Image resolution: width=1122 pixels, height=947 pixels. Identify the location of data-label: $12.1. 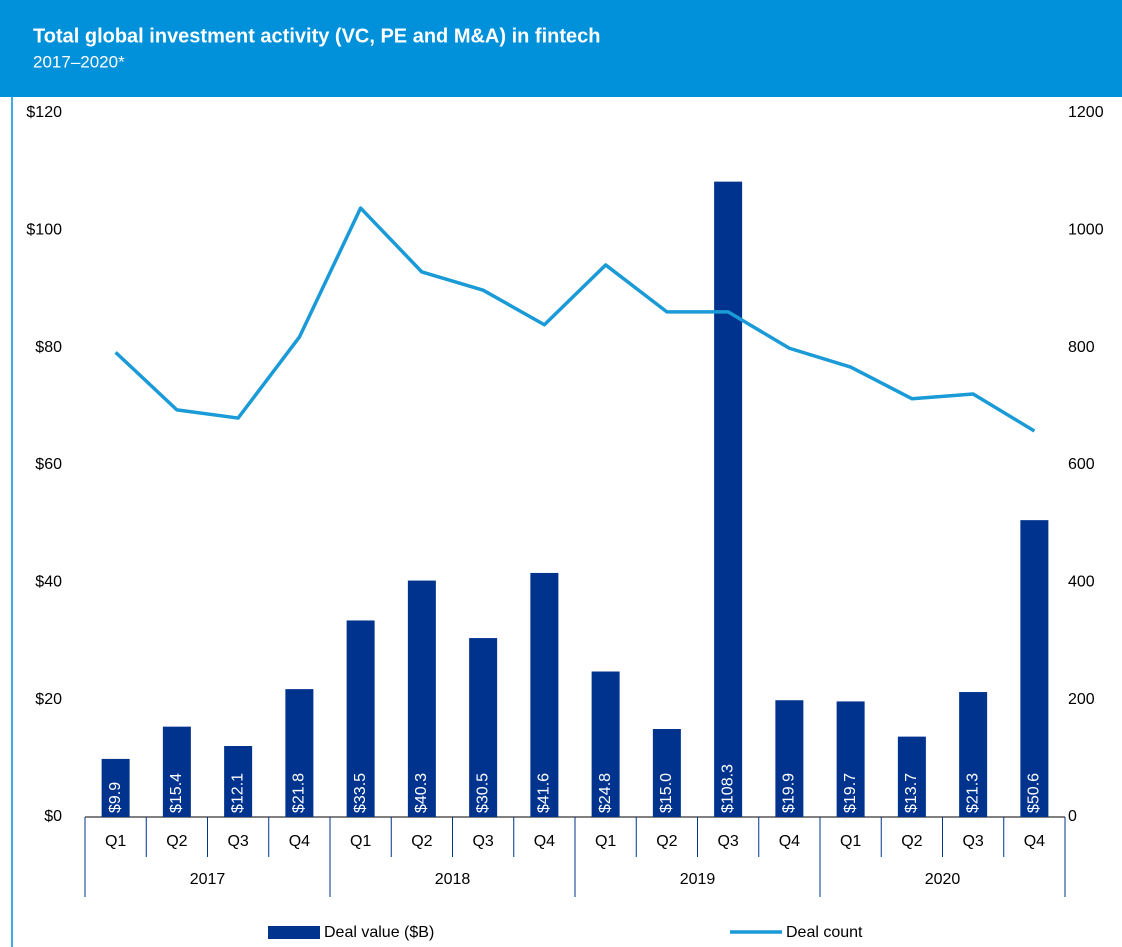
(237, 793).